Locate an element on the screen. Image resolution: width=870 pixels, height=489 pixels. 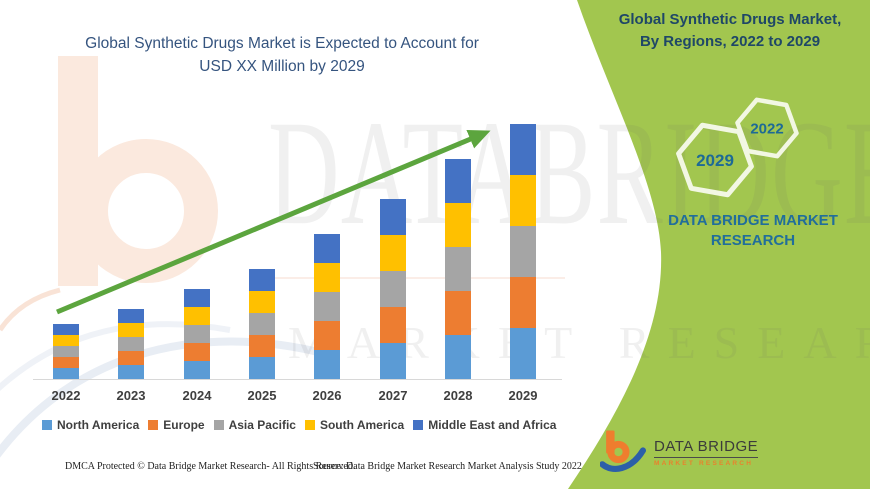
x-axis-label-2029: 2029 is located at coordinates (523, 395).